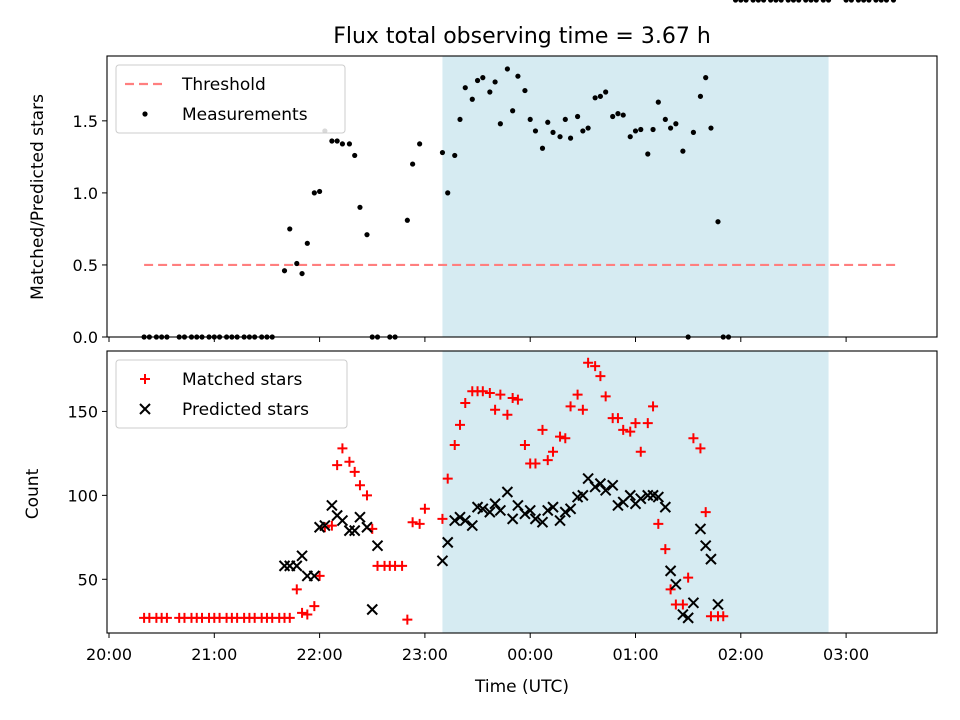  I want to click on y-tick-label: 1.5, so click(85, 121).